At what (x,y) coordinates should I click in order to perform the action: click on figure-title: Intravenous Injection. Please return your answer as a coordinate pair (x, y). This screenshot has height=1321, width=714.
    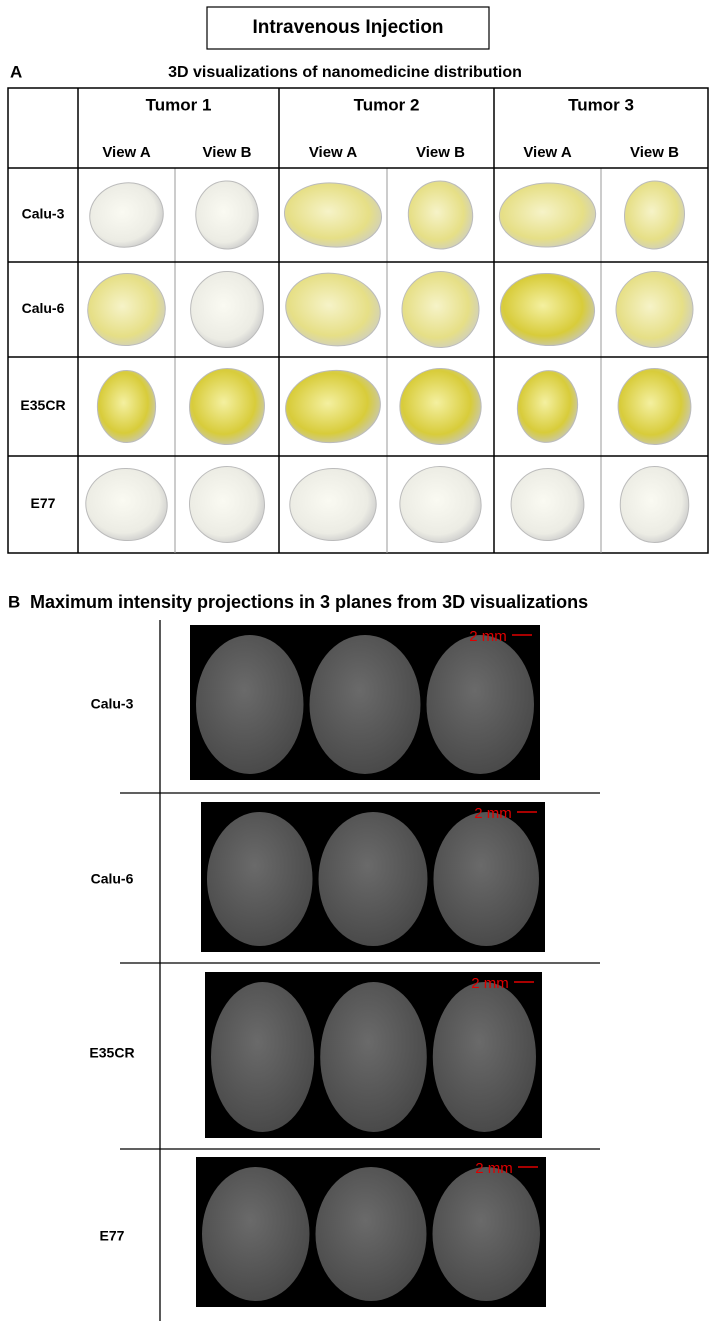
    Looking at the image, I should click on (347, 27).